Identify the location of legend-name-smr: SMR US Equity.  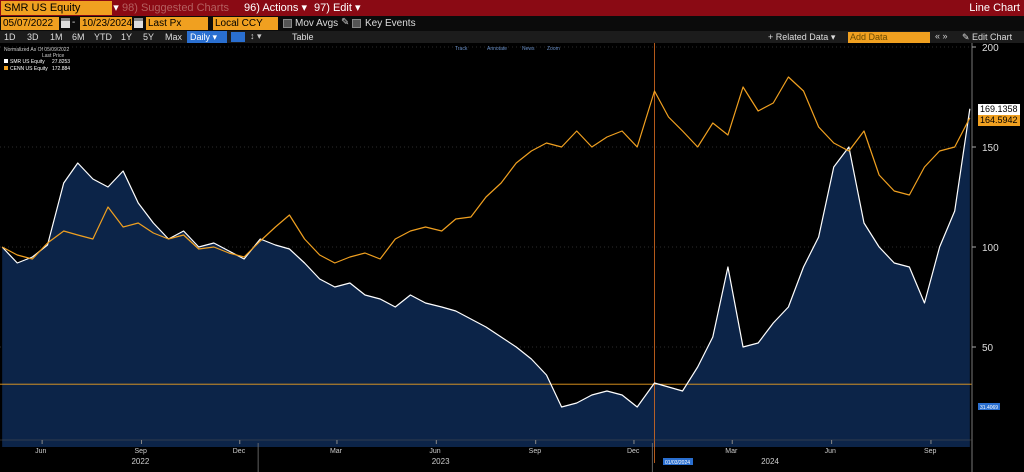
(27, 62).